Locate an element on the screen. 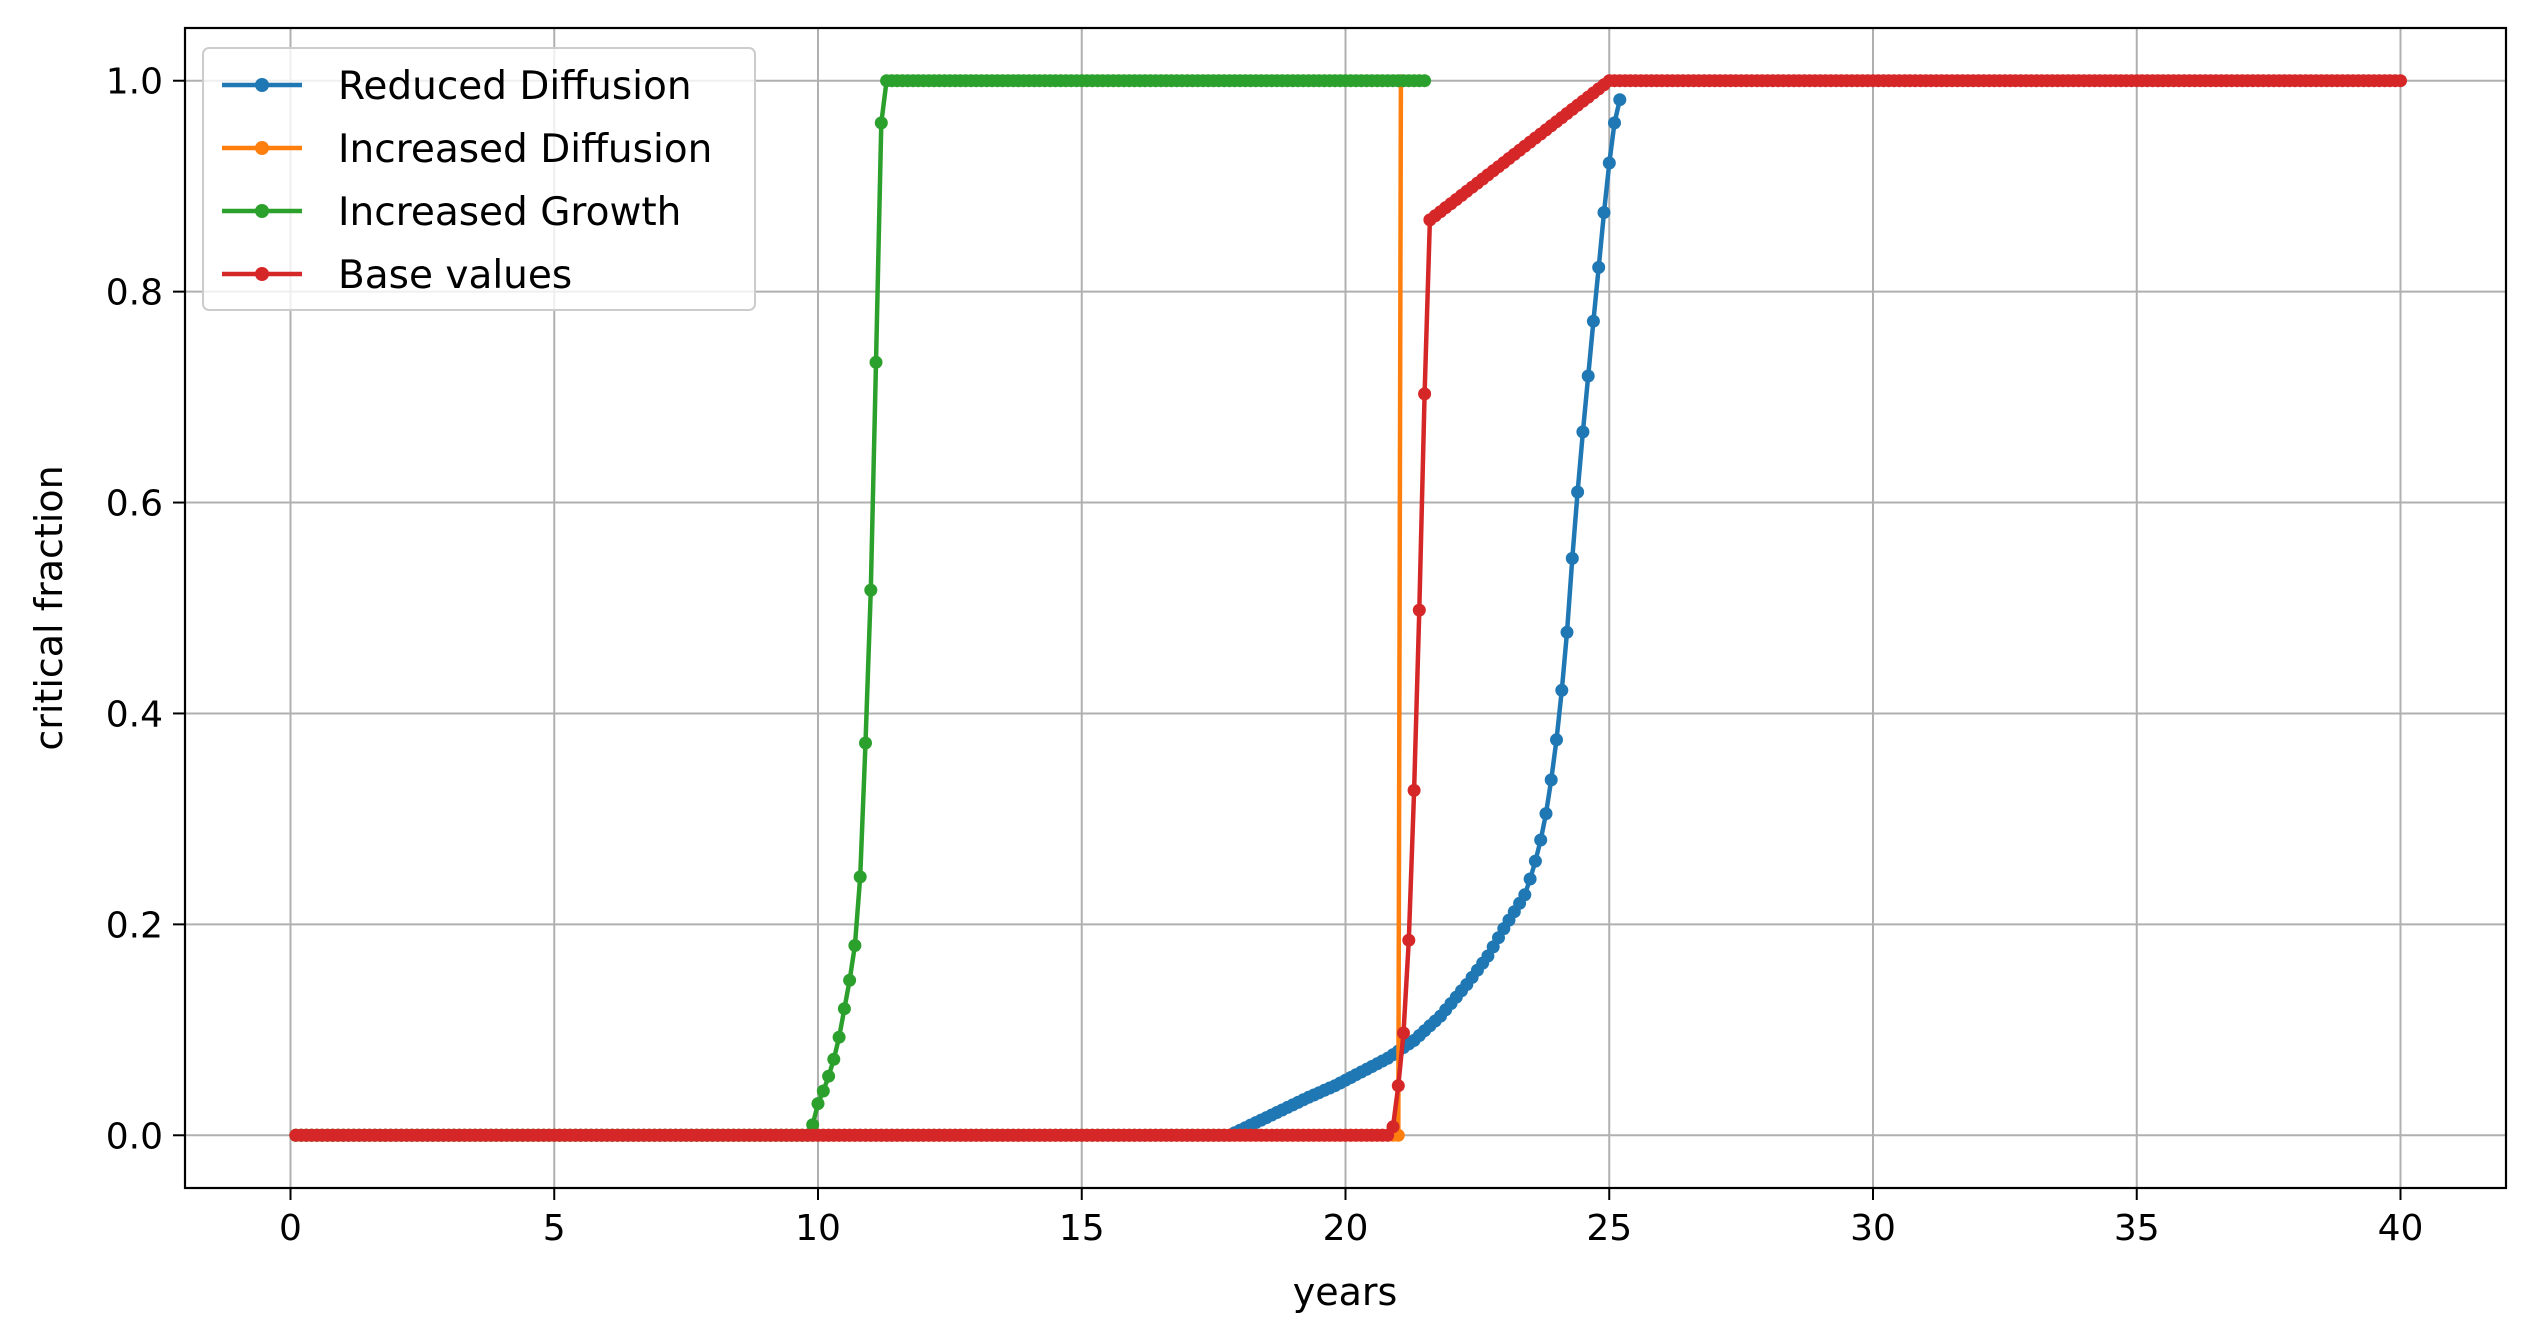 The height and width of the screenshot is (1344, 2539). x-axis-label: years is located at coordinates (1345, 1292).